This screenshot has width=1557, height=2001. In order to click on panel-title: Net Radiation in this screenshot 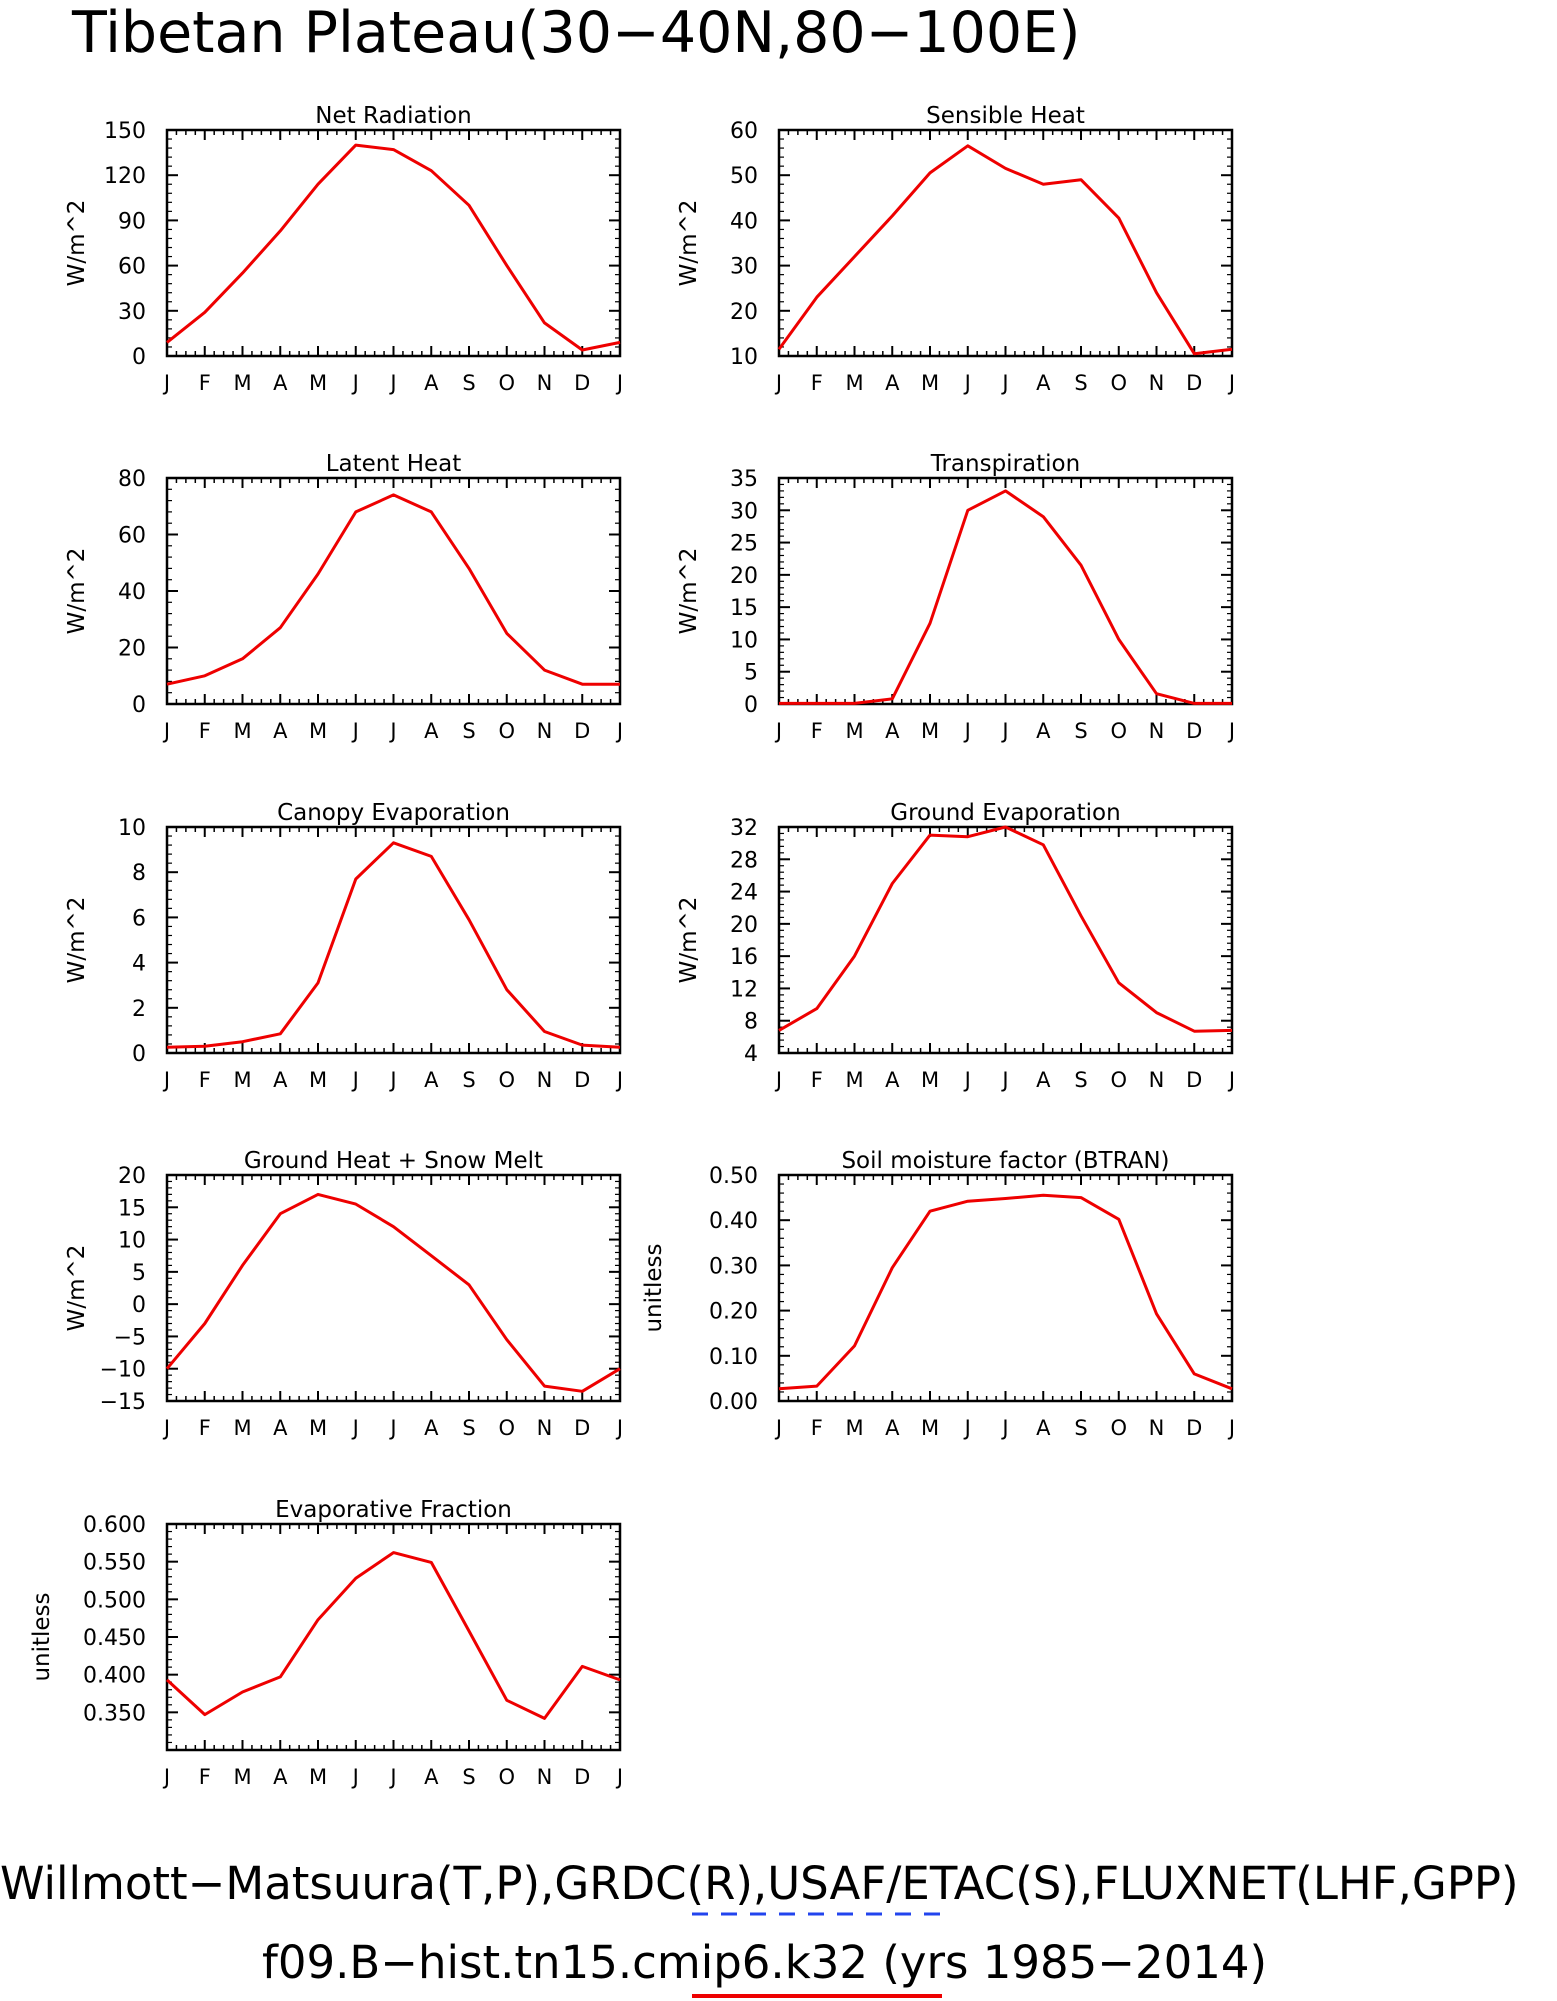, I will do `click(393, 116)`.